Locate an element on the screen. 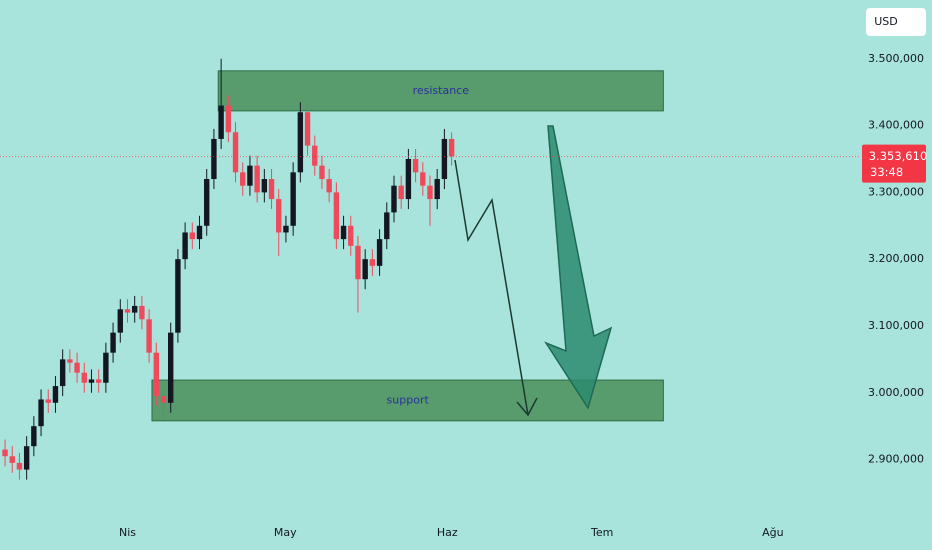 The height and width of the screenshot is (550, 932). zone is located at coordinates (440, 91).